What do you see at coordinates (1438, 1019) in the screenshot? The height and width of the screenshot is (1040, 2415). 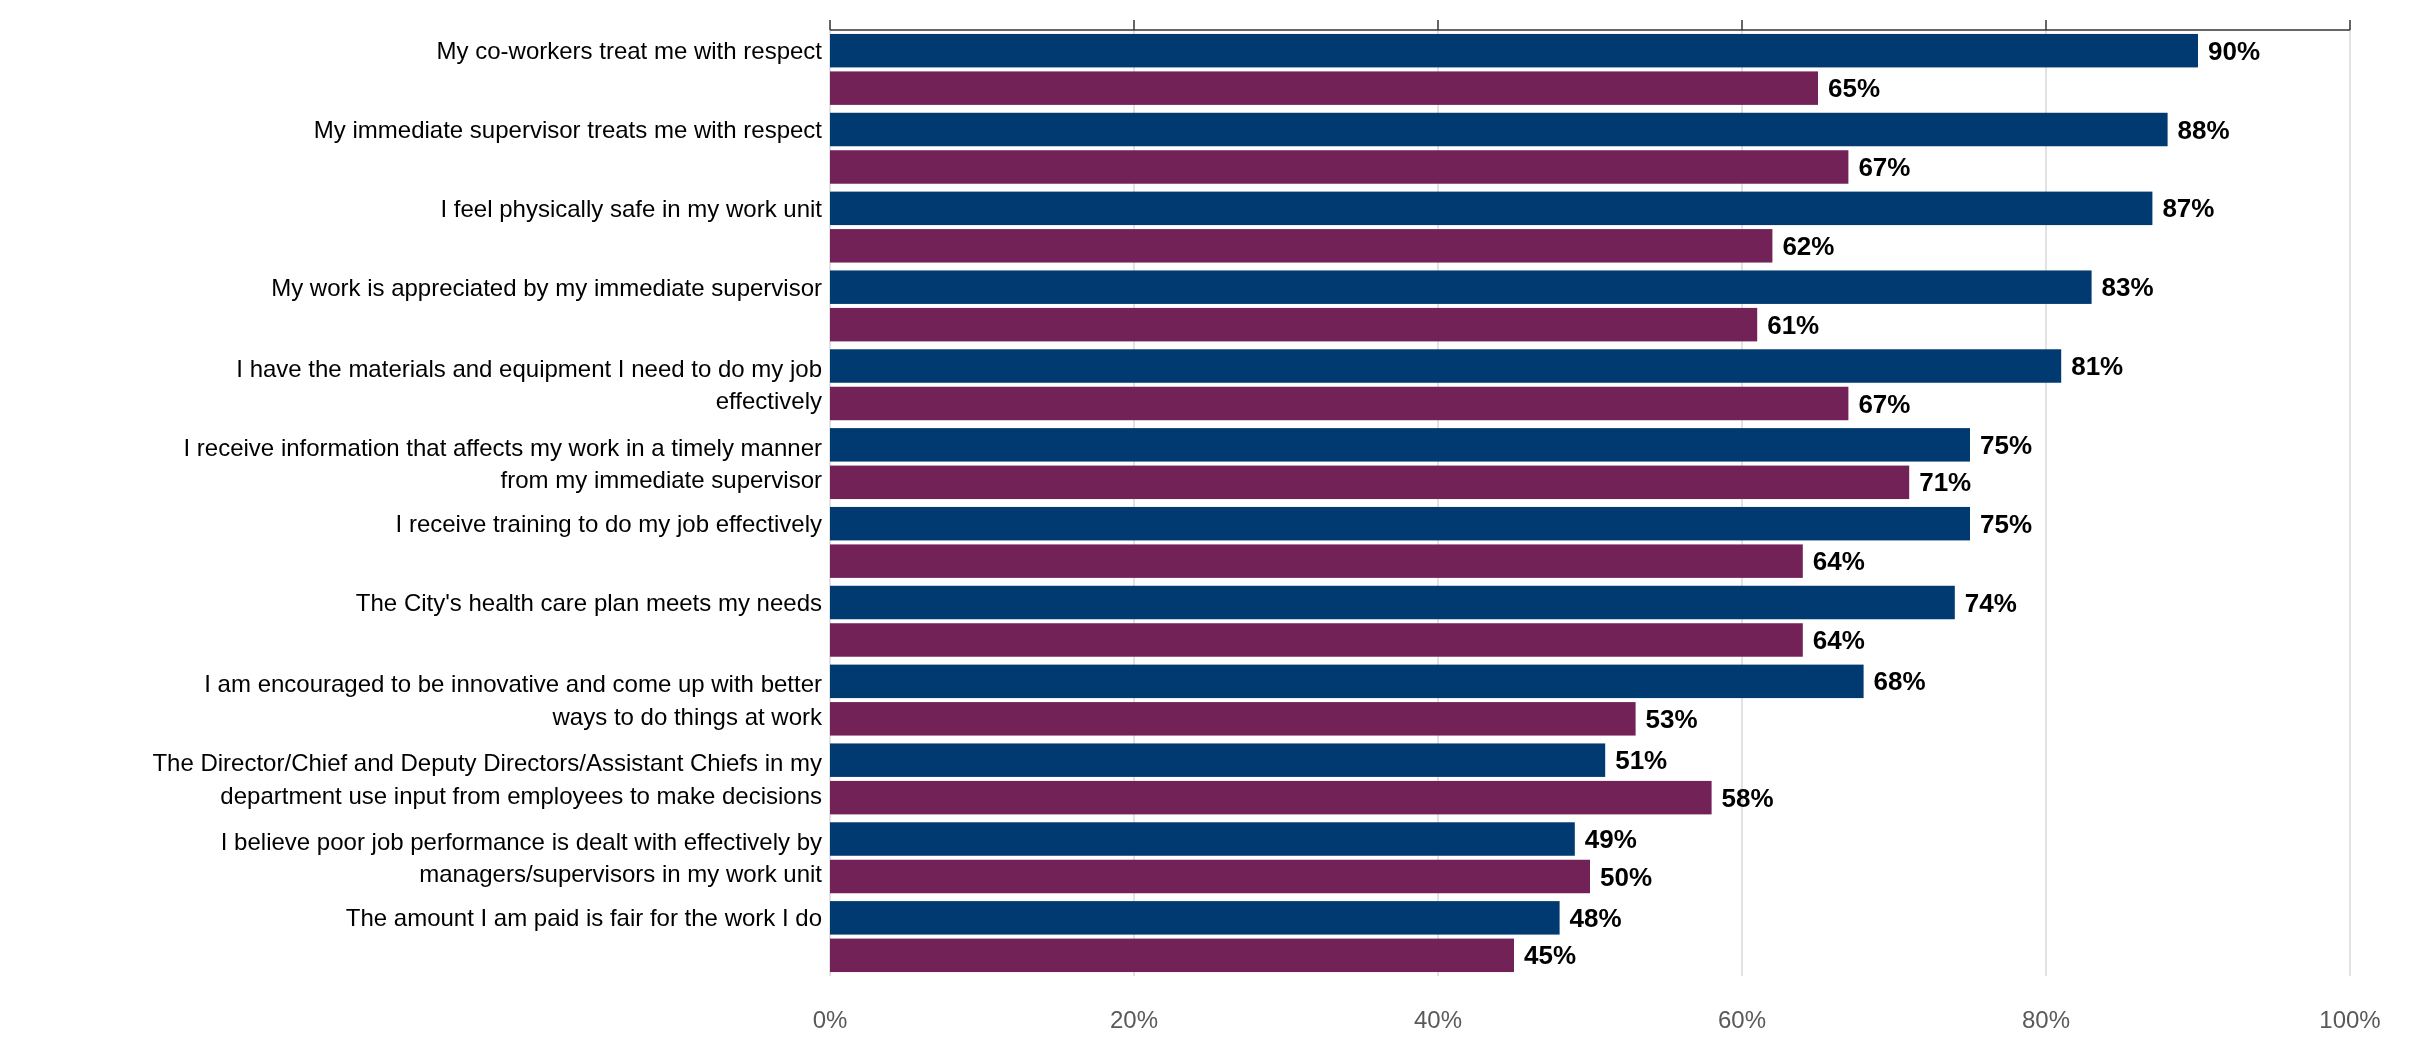 I see `x-tick-label: 40%` at bounding box center [1438, 1019].